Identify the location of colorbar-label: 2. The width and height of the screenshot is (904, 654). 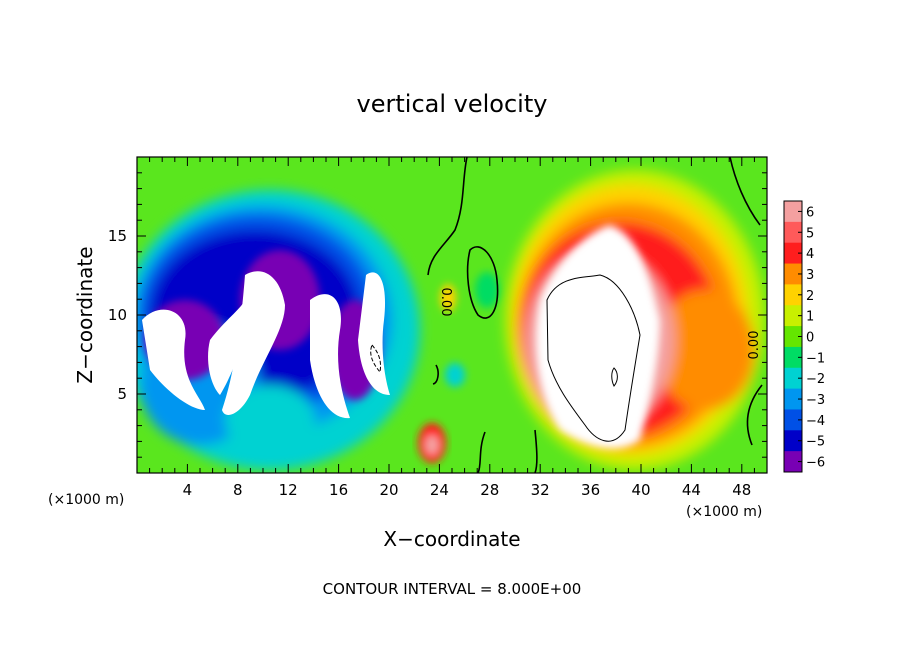
(810, 296).